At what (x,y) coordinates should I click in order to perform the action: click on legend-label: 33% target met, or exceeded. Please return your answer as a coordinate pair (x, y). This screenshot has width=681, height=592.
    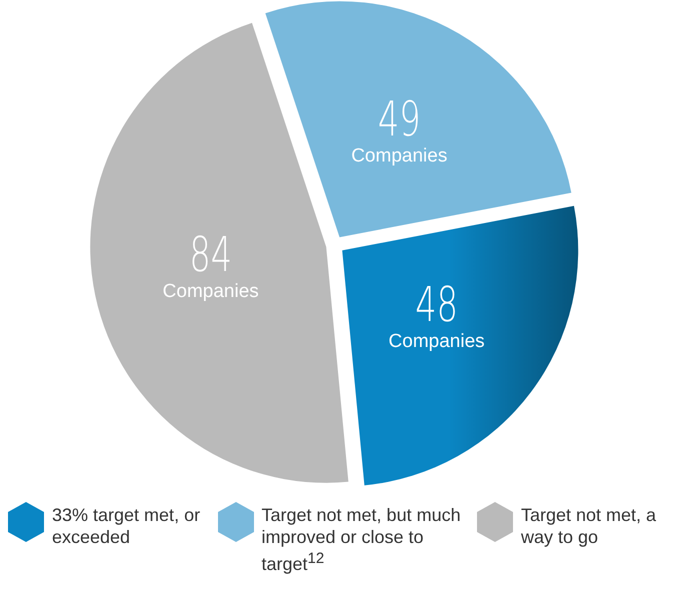
    Looking at the image, I should click on (127, 526).